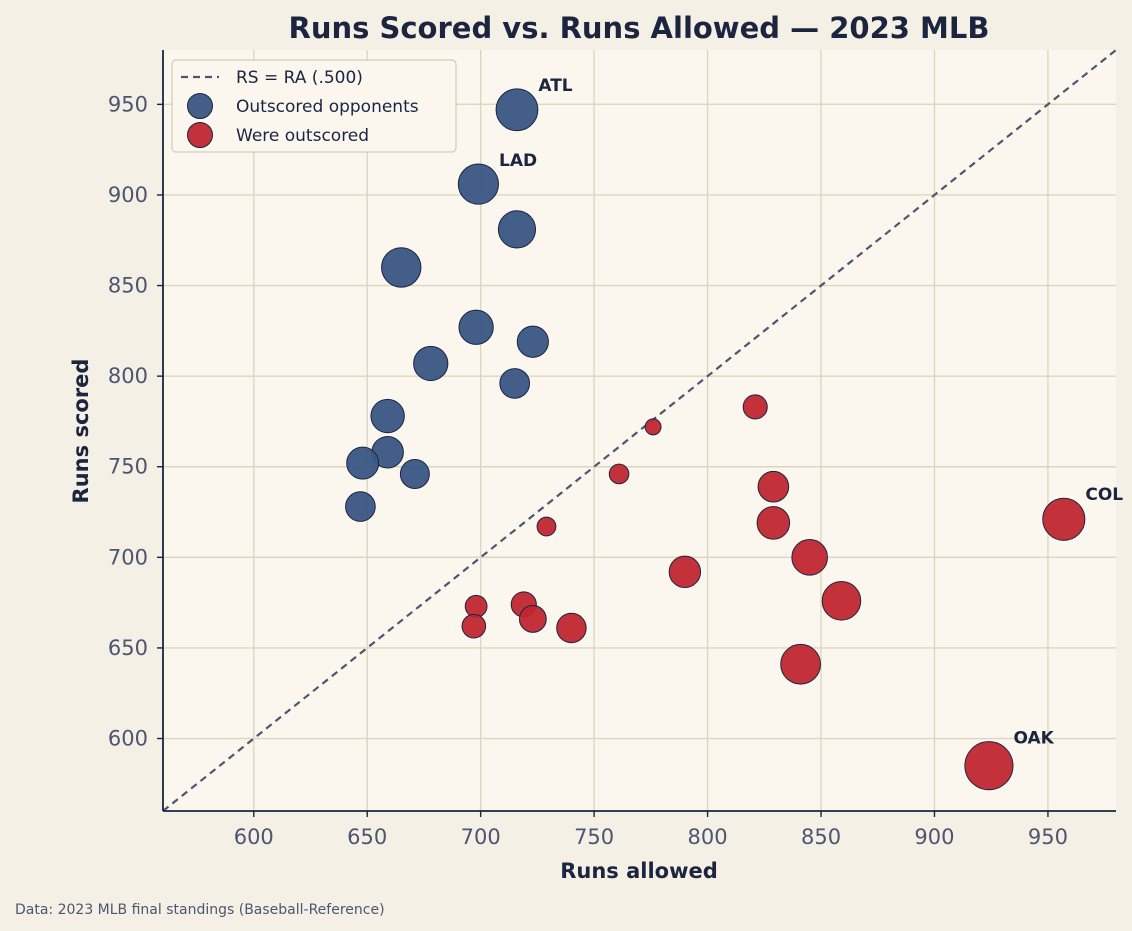  I want to click on y-axis-ticks: 600 650 700 750 800 850 900 950, so click(135, 421).